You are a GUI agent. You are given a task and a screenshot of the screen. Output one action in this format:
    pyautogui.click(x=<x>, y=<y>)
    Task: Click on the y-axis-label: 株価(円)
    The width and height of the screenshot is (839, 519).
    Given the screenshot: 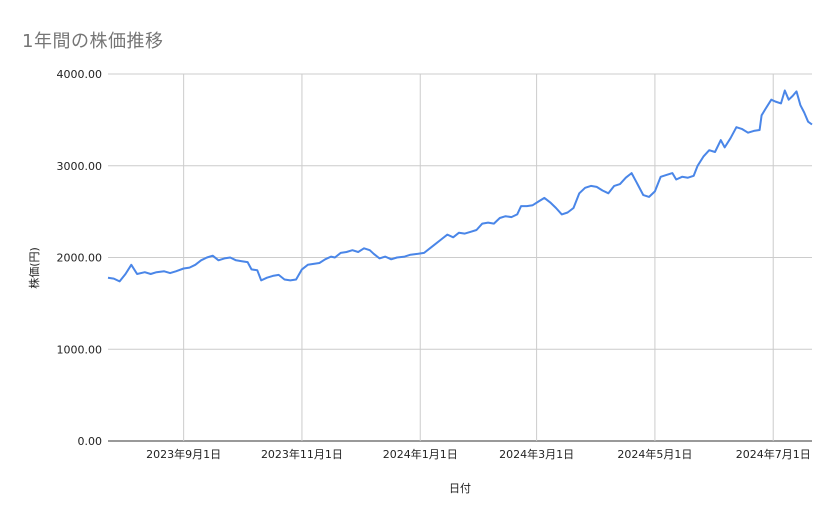 What is the action you would take?
    pyautogui.click(x=34, y=268)
    